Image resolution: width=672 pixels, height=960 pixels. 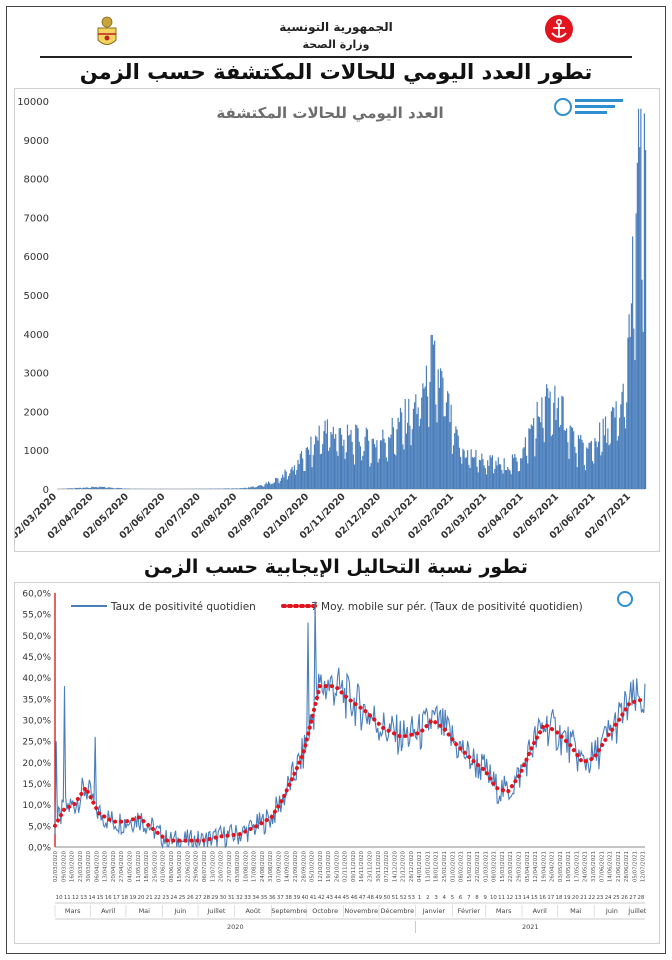 I want to click on month-label: Mars, so click(x=504, y=911).